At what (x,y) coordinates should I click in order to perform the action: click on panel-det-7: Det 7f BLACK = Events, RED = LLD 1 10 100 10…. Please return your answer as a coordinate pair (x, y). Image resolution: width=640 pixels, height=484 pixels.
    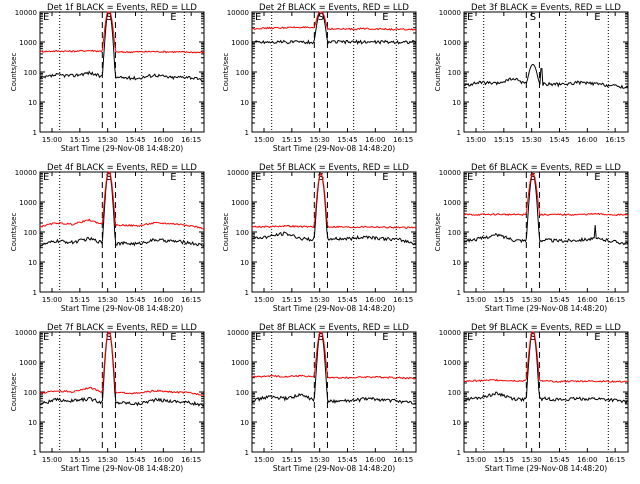
    Looking at the image, I should click on (107, 398).